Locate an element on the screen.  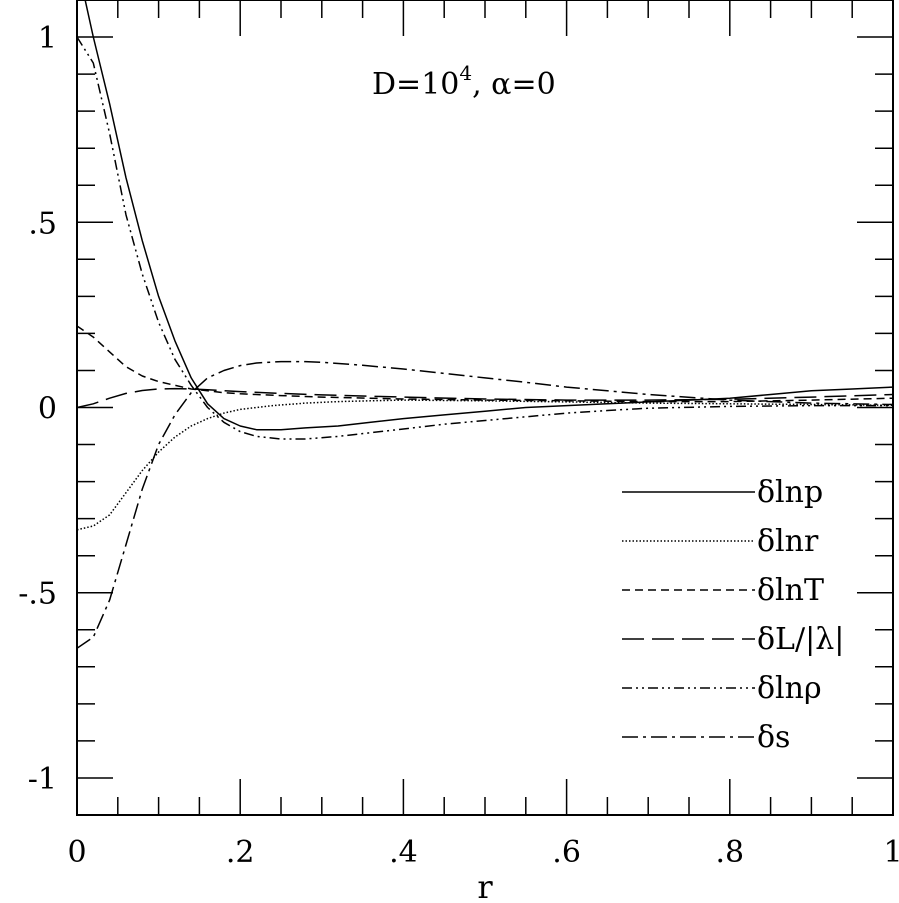
annotation-suffix: , α=0 is located at coordinates (514, 84).